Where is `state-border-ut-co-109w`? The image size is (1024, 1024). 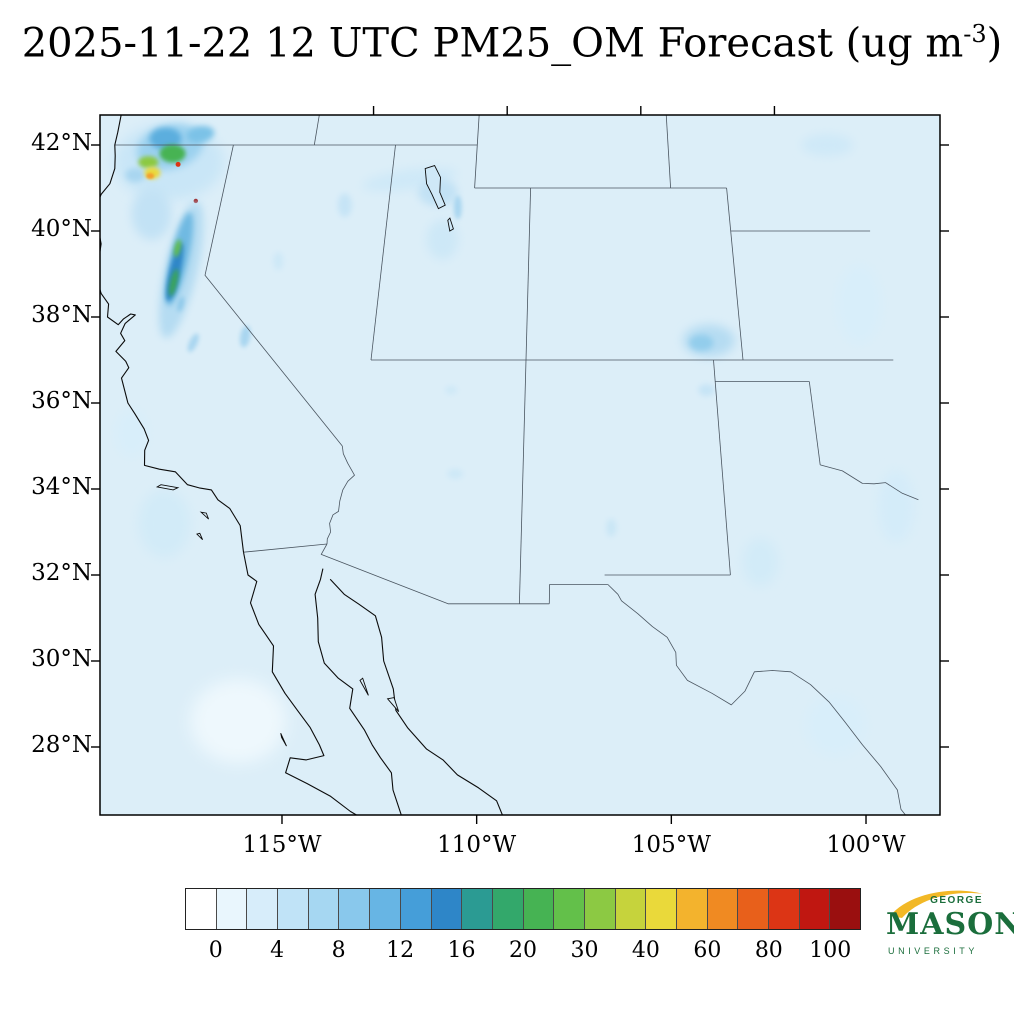 state-border-ut-co-109w is located at coordinates (528, 274).